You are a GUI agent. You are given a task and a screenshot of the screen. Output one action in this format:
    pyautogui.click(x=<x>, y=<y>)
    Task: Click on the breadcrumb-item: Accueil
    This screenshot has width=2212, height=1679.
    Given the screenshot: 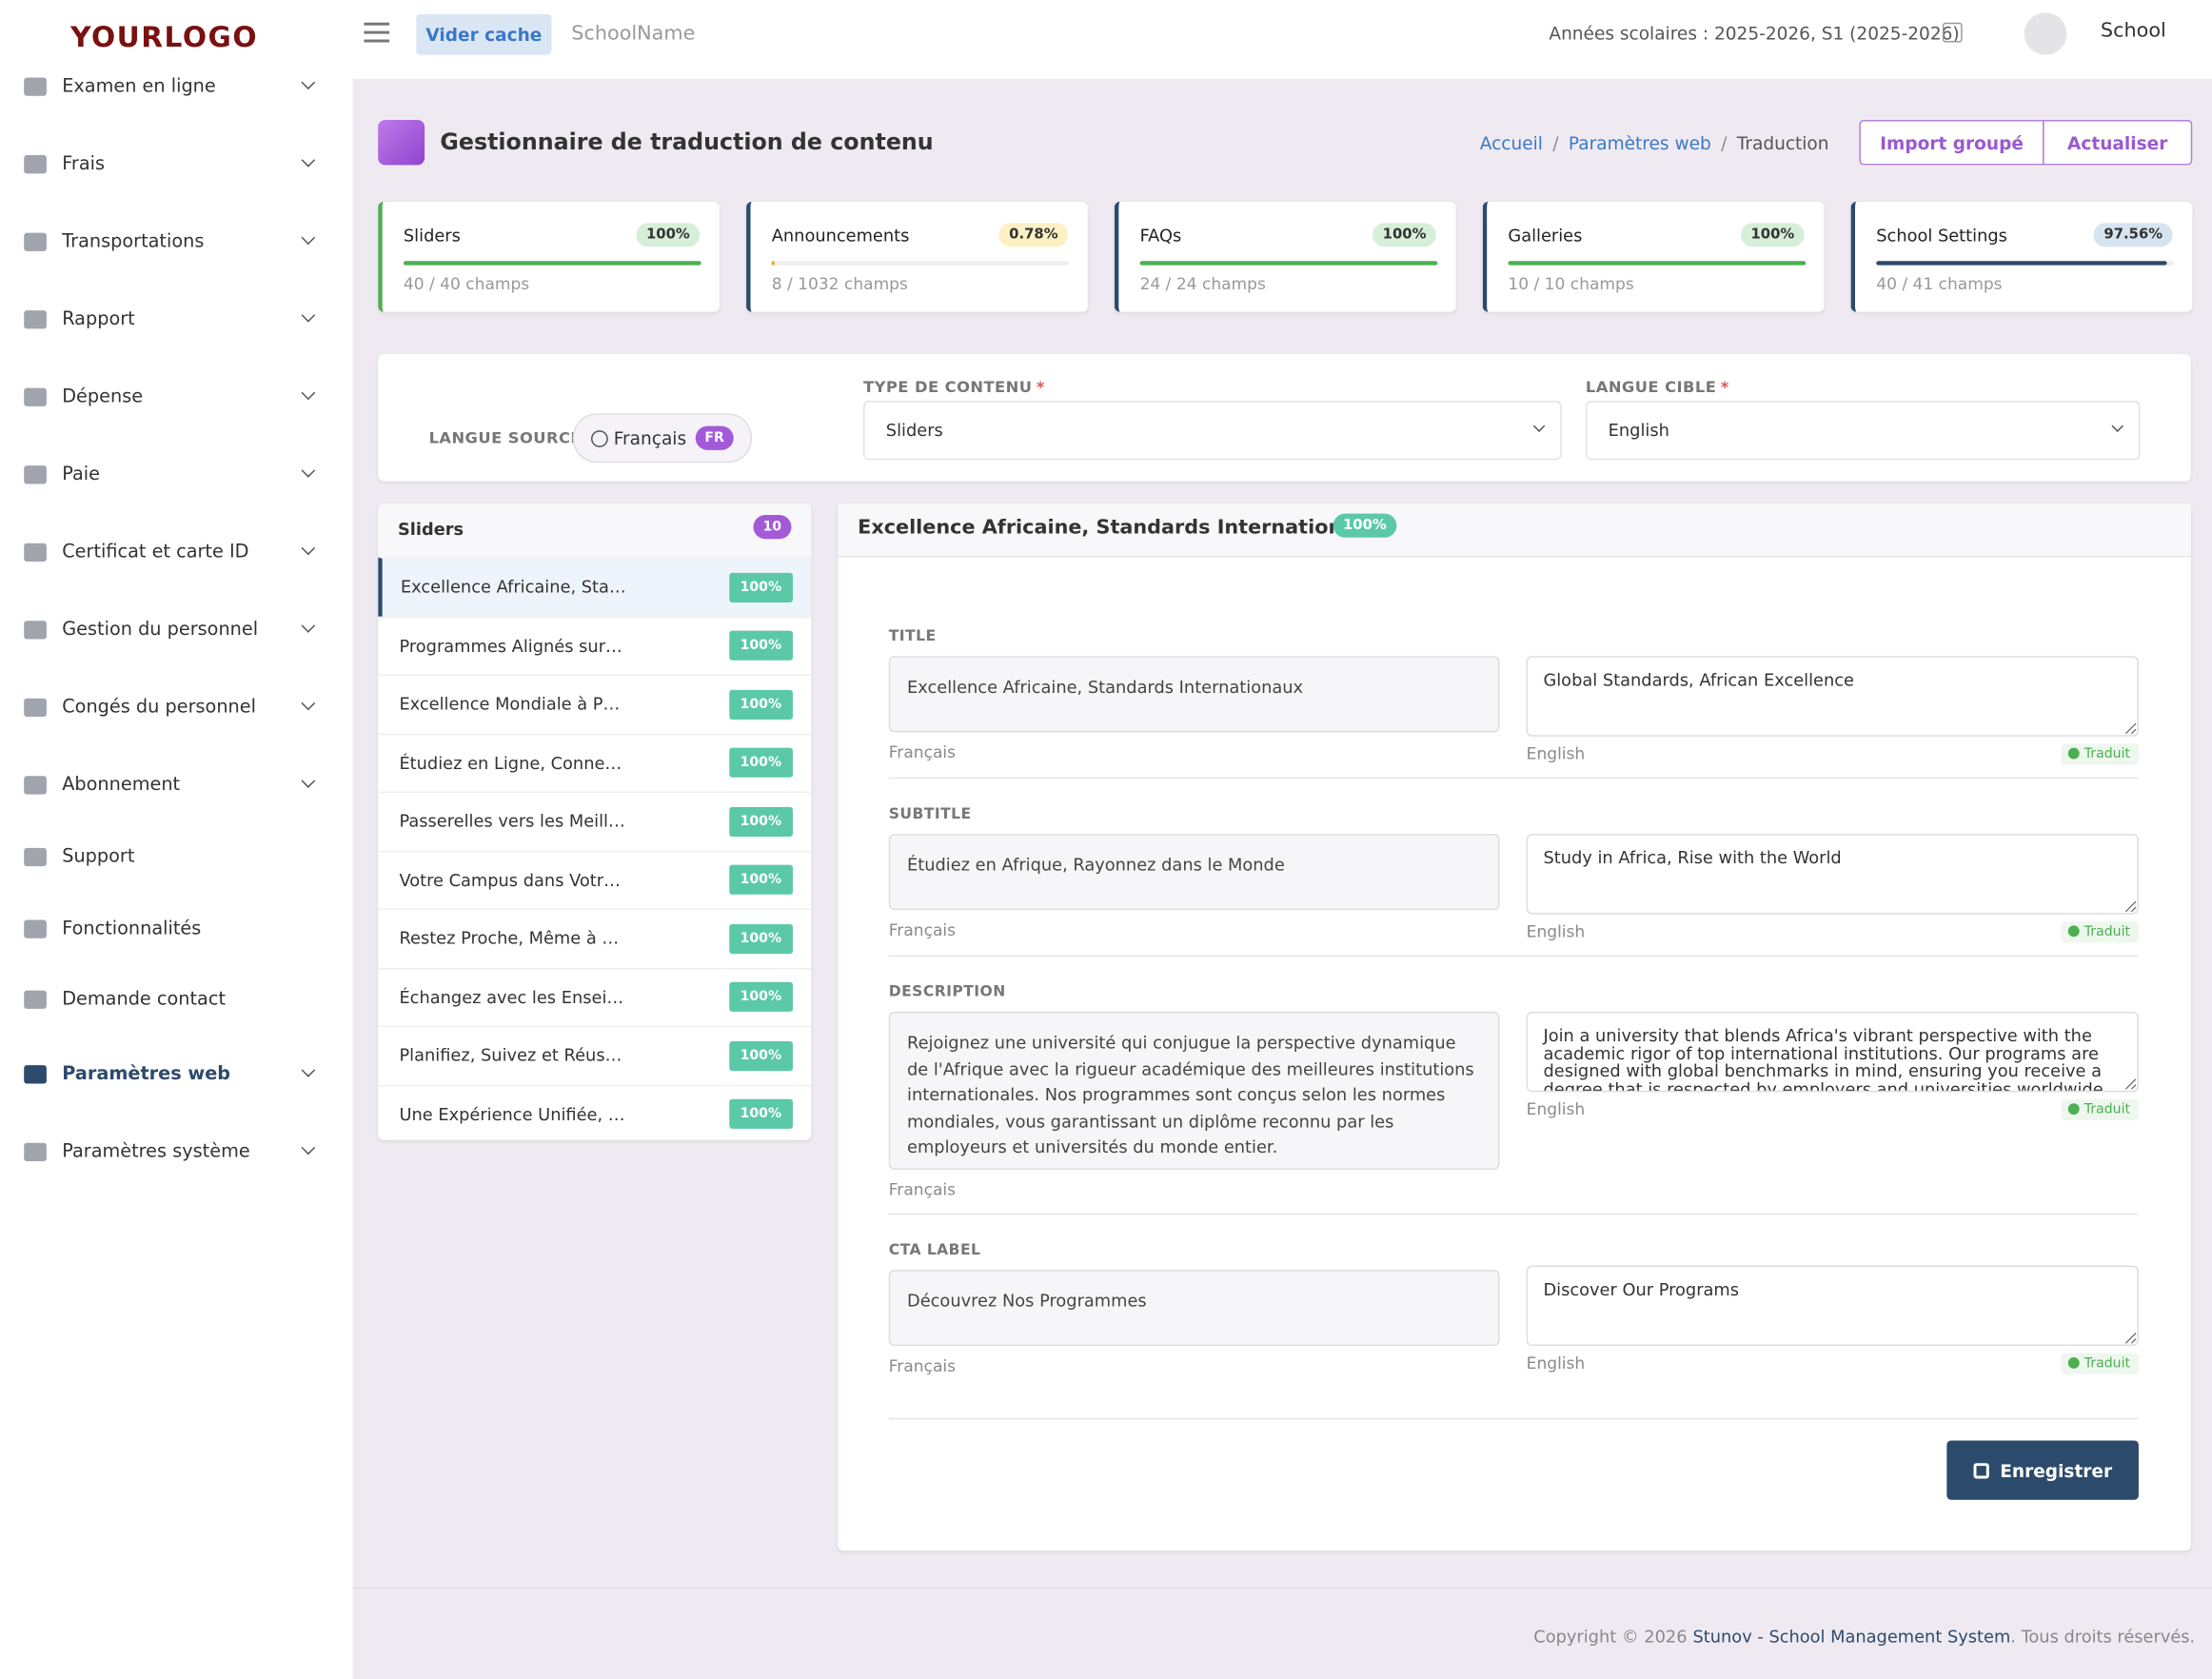 What is the action you would take?
    pyautogui.click(x=1511, y=143)
    